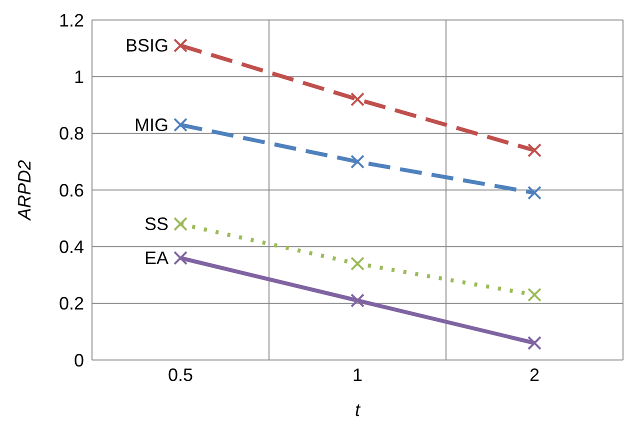  Describe the element at coordinates (71, 304) in the screenshot. I see `y-tick-label: 0.2` at that location.